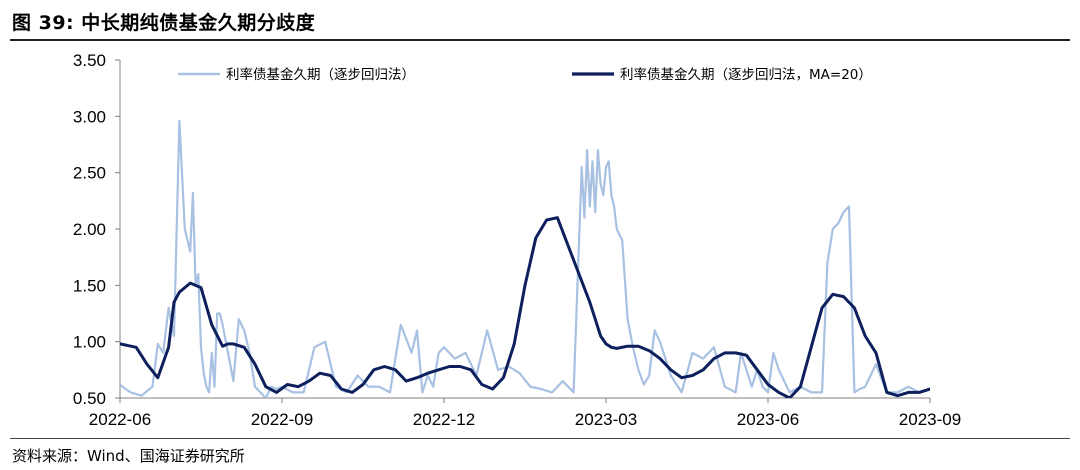 Image resolution: width=1080 pixels, height=470 pixels. I want to click on y-tick-label: 0.50, so click(89, 398).